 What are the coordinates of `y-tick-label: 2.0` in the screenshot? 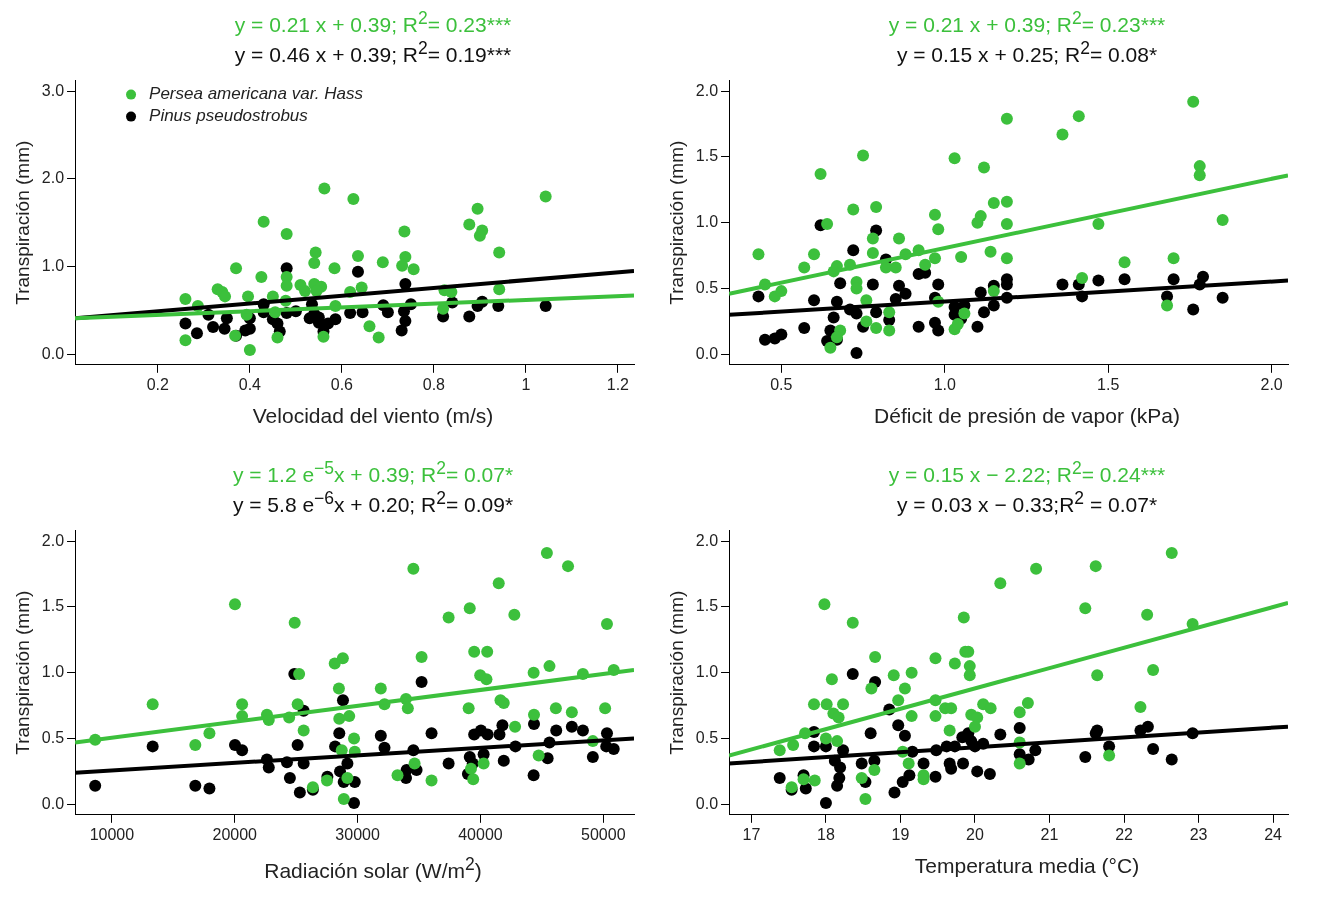 It's located at (707, 90).